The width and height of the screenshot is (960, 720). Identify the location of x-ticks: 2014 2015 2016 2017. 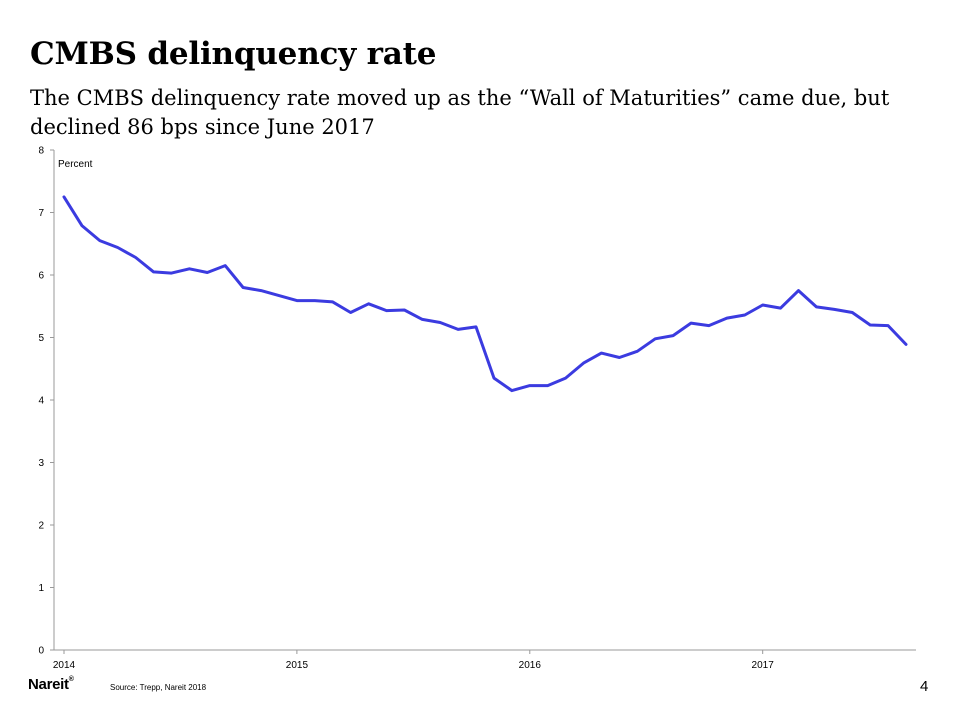
(413, 660).